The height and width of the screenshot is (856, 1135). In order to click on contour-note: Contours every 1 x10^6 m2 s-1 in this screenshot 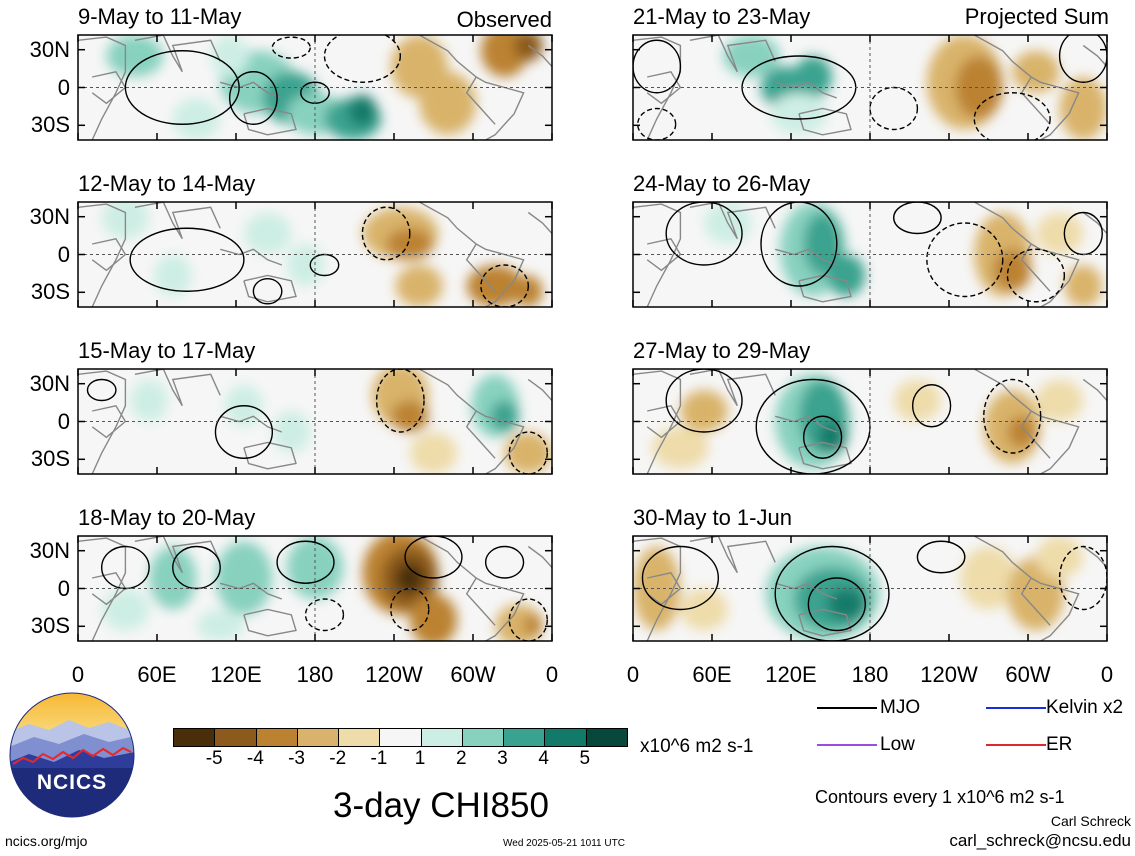, I will do `click(940, 797)`.